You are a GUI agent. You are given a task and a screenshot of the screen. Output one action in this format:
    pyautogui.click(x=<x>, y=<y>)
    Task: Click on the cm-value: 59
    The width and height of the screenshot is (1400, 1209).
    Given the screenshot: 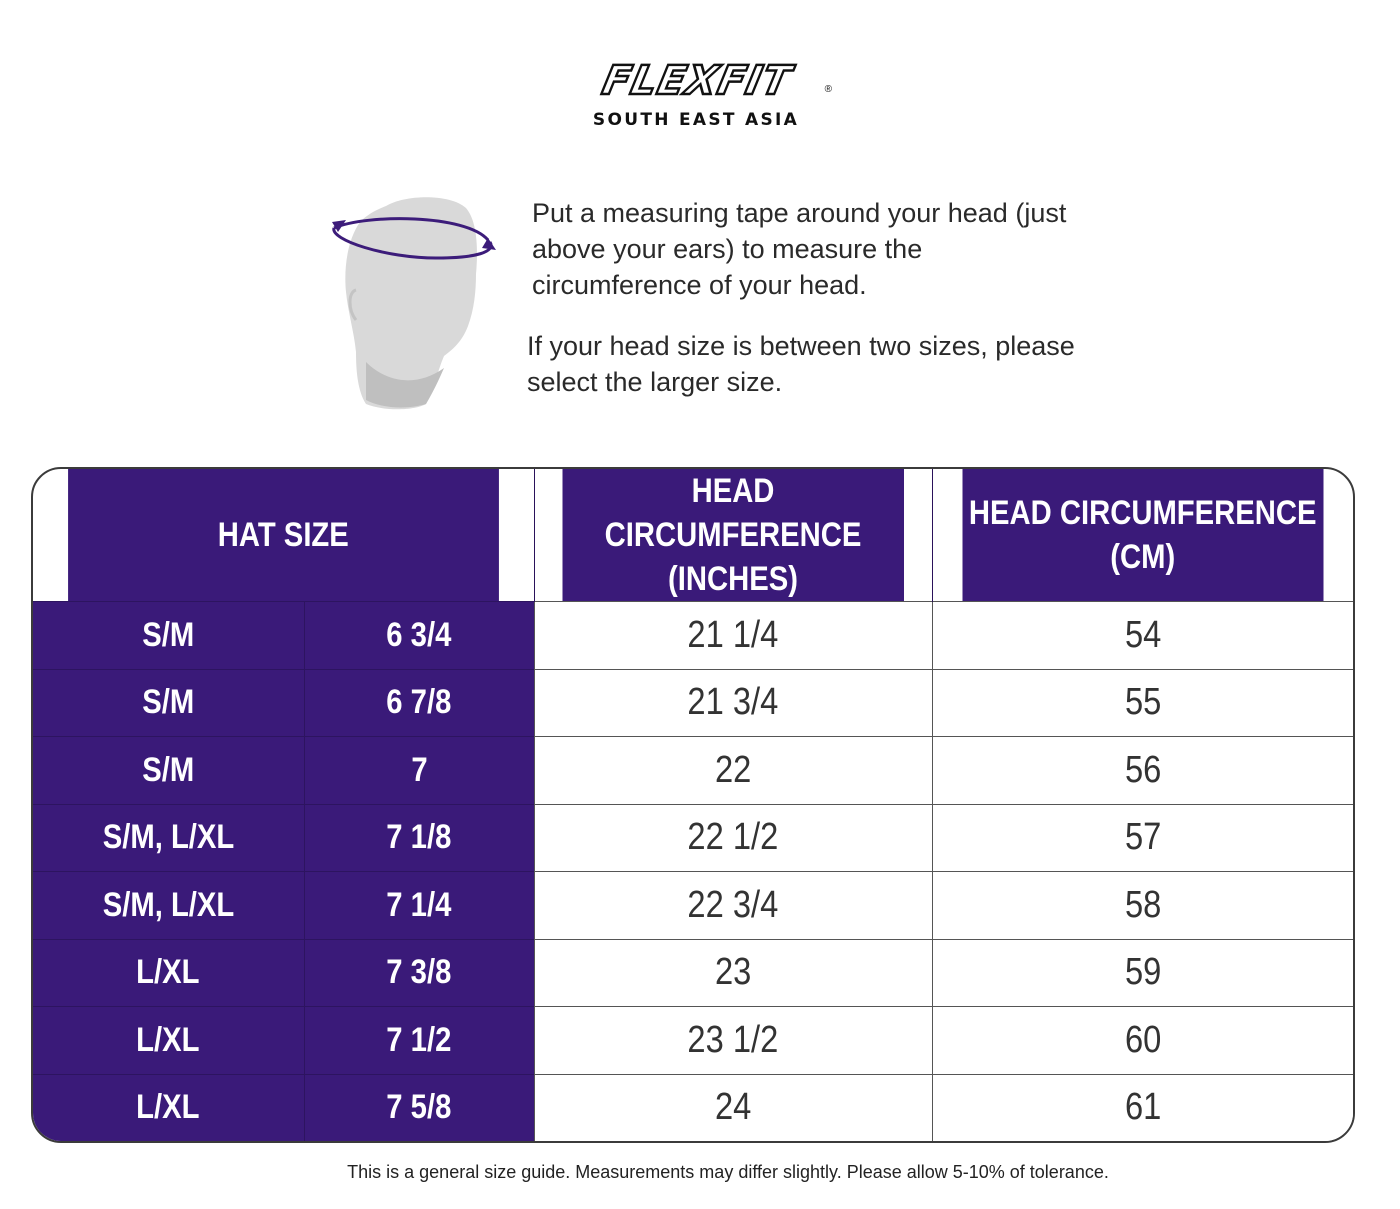 What is the action you would take?
    pyautogui.click(x=1142, y=972)
    